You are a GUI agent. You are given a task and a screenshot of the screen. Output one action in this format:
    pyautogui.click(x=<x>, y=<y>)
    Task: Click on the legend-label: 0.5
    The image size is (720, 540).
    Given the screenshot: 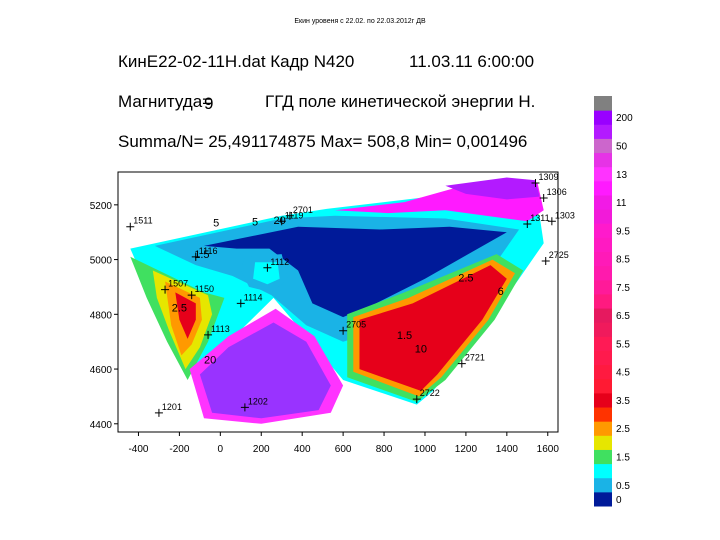 What is the action you would take?
    pyautogui.click(x=623, y=486)
    